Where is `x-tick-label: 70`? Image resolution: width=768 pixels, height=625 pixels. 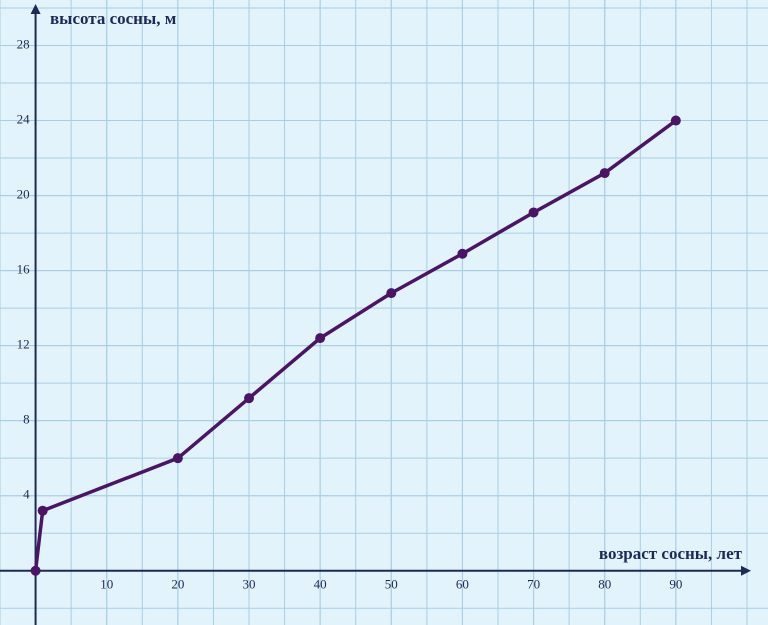 x-tick-label: 70 is located at coordinates (533, 584).